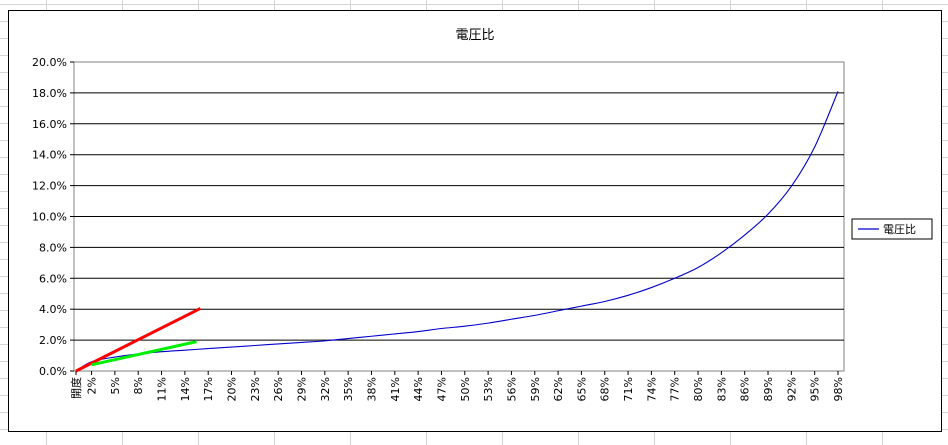 The width and height of the screenshot is (948, 445). I want to click on legend-box, so click(892, 229).